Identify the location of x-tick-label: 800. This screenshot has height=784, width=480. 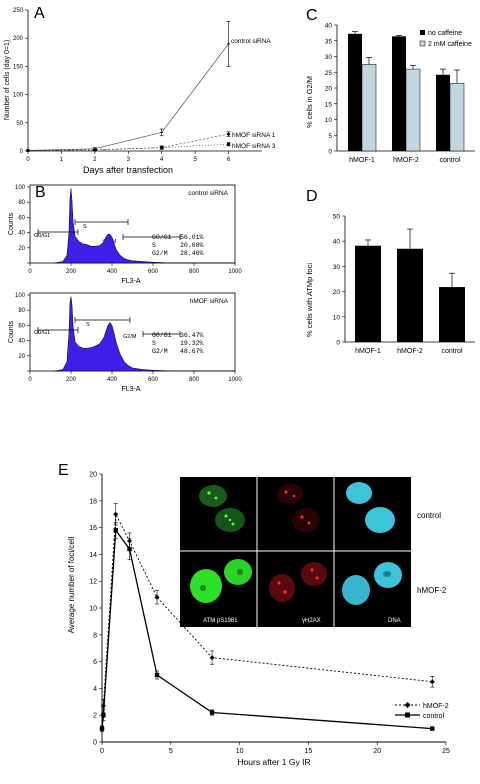
(194, 272).